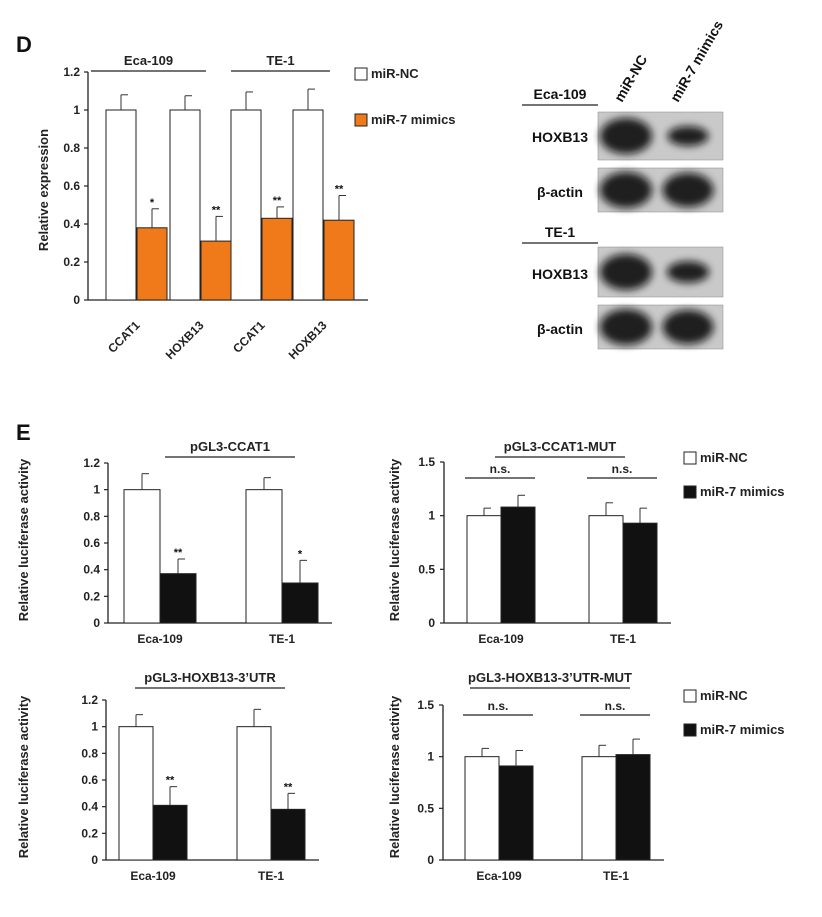  What do you see at coordinates (425, 808) in the screenshot?
I see `y-tick-label: 0.5` at bounding box center [425, 808].